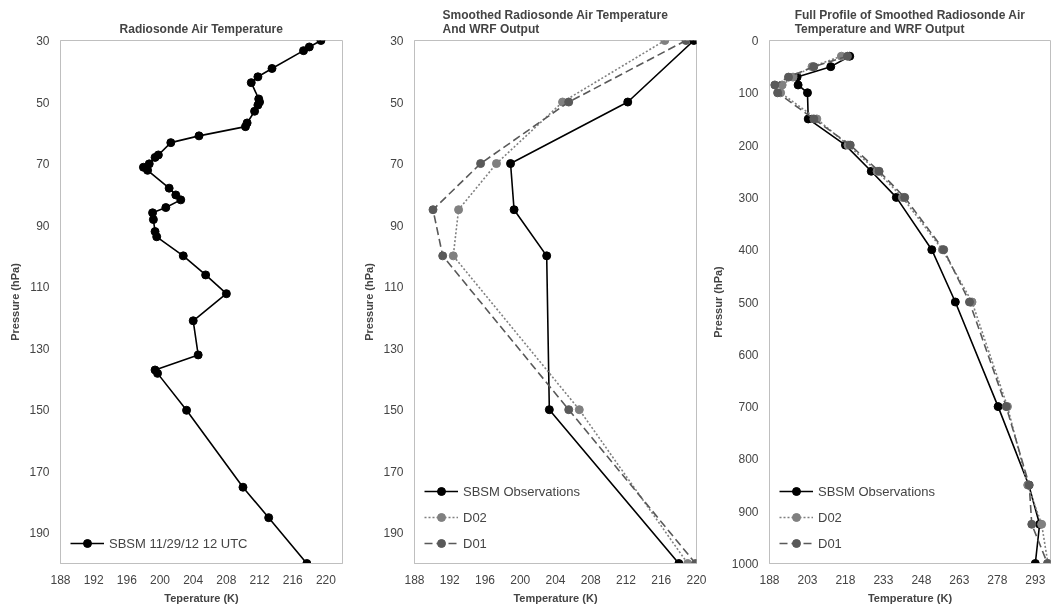 This screenshot has height=606, width=1064. What do you see at coordinates (959, 579) in the screenshot?
I see `x-tick-label: 263` at bounding box center [959, 579].